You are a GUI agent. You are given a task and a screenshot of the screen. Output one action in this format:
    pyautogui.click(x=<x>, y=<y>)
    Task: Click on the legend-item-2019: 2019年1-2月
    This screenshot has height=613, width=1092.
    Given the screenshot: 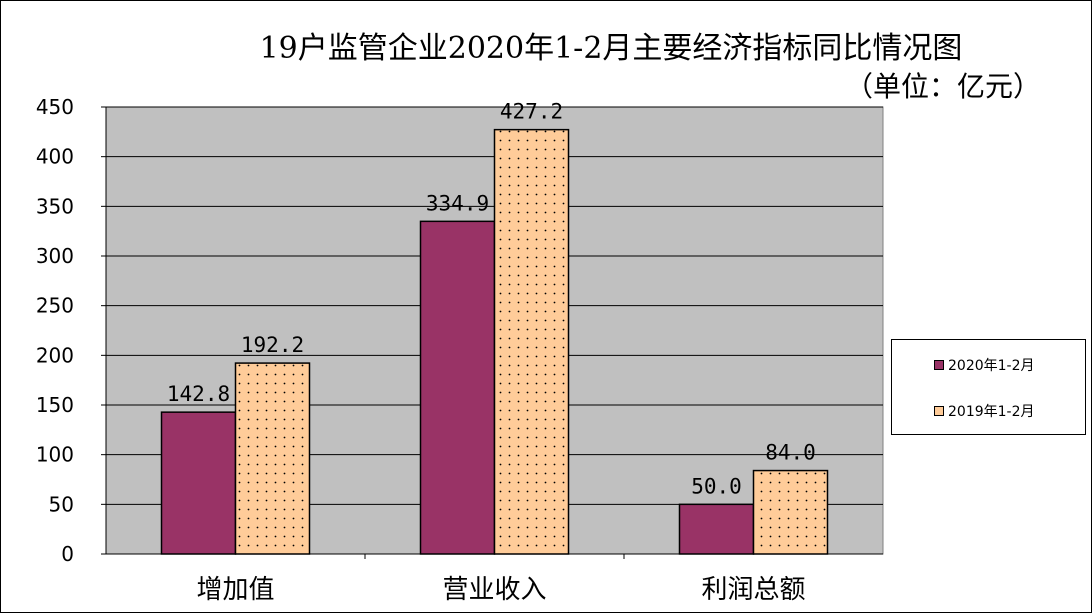 What is the action you would take?
    pyautogui.click(x=984, y=411)
    